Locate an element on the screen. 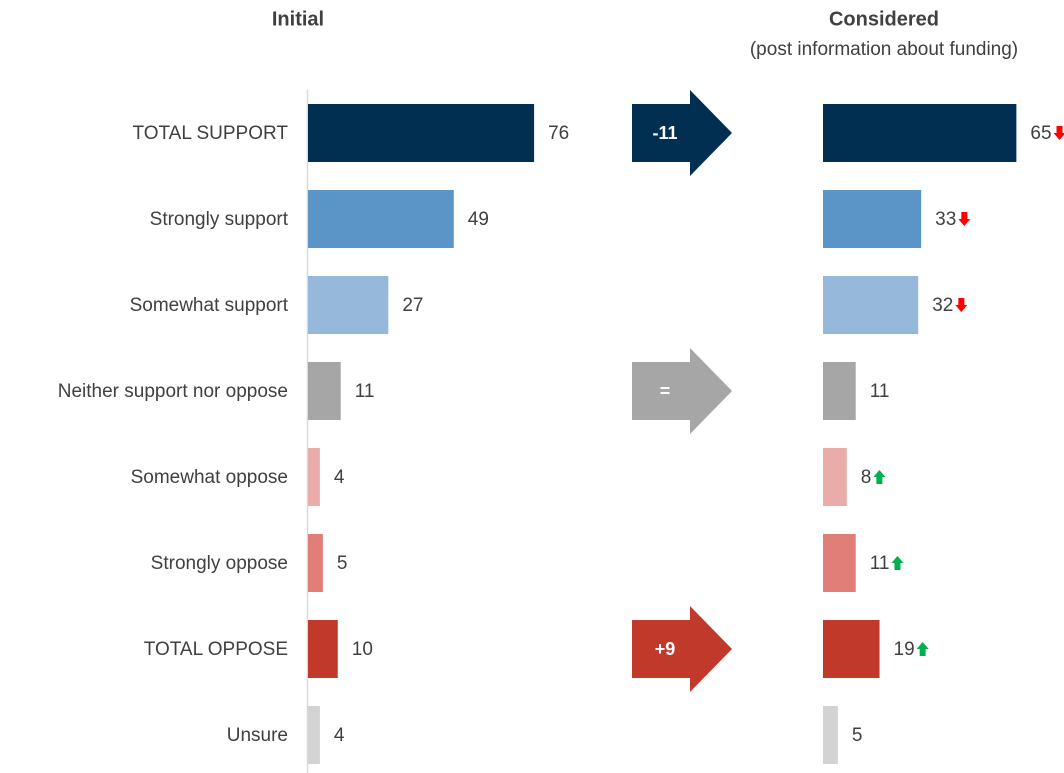 Image resolution: width=1064 pixels, height=773 pixels. category-label: Strongly support is located at coordinates (219, 219).